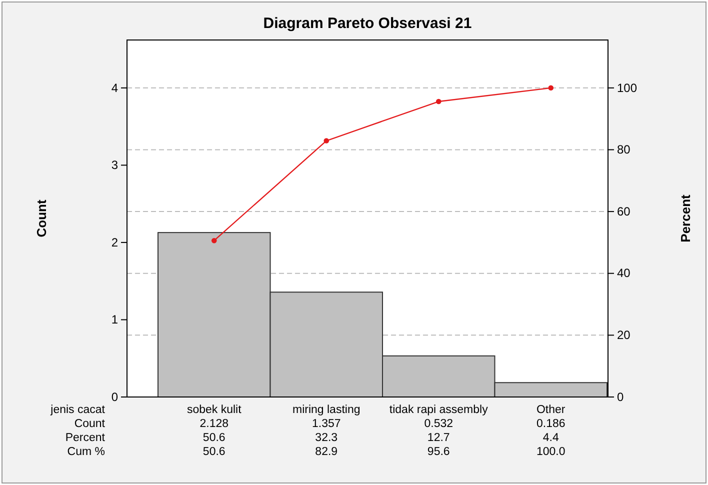  Describe the element at coordinates (624, 335) in the screenshot. I see `y2-tick-label: 20` at that location.